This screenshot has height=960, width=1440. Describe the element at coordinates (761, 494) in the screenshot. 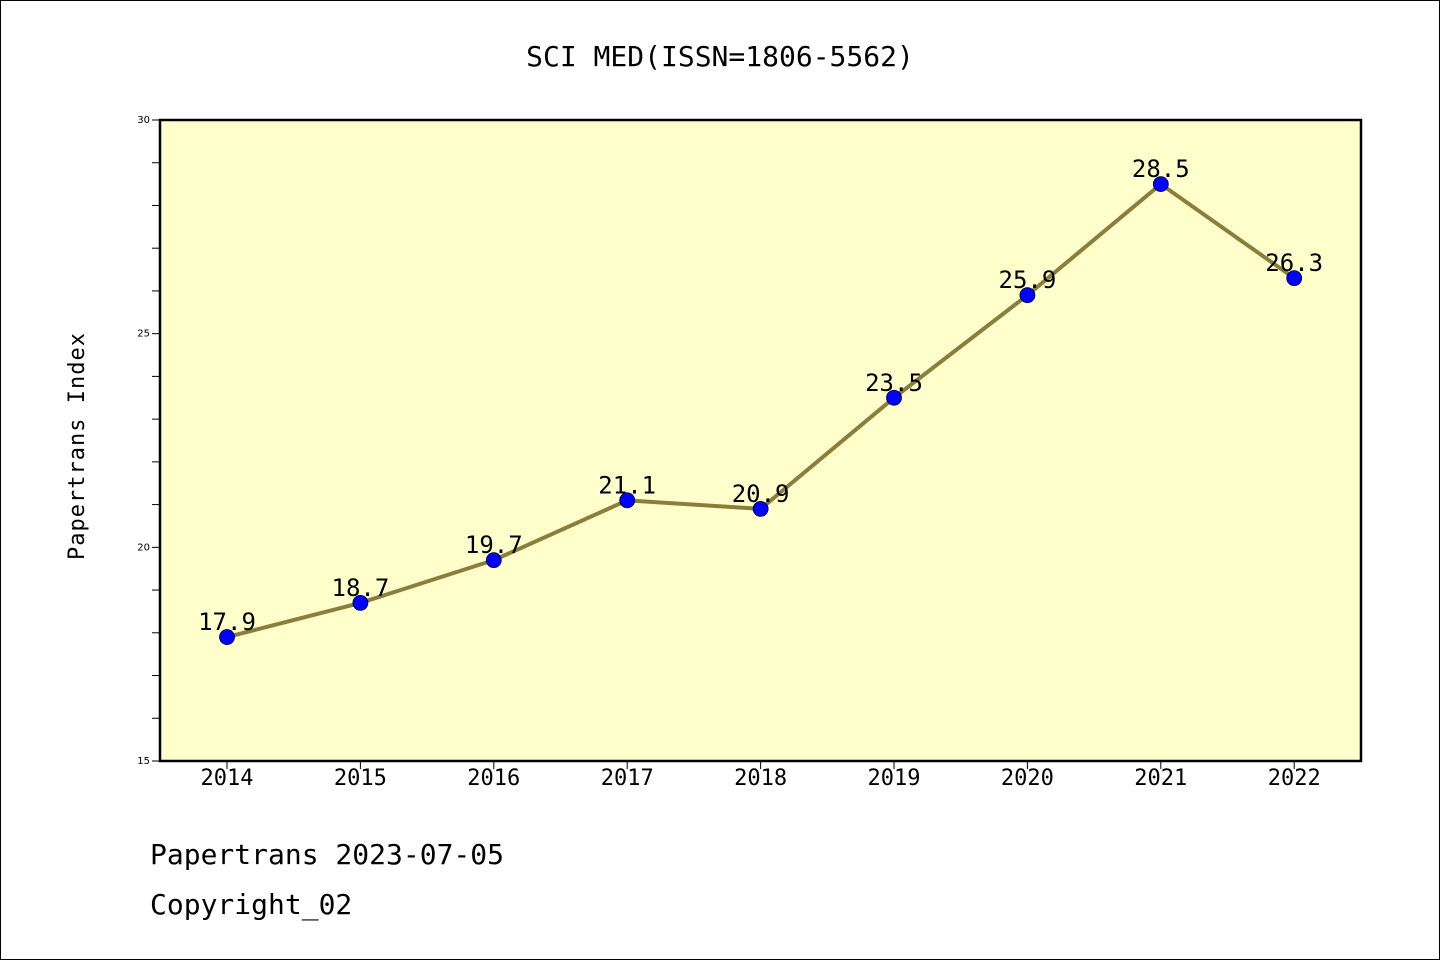

I see `data-label: 20.9` at that location.